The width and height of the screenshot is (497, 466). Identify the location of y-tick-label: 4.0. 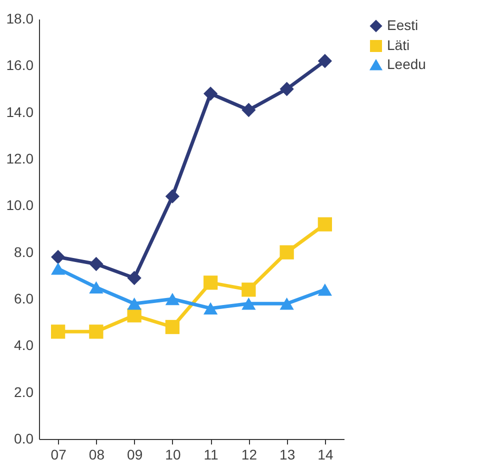
(24, 345).